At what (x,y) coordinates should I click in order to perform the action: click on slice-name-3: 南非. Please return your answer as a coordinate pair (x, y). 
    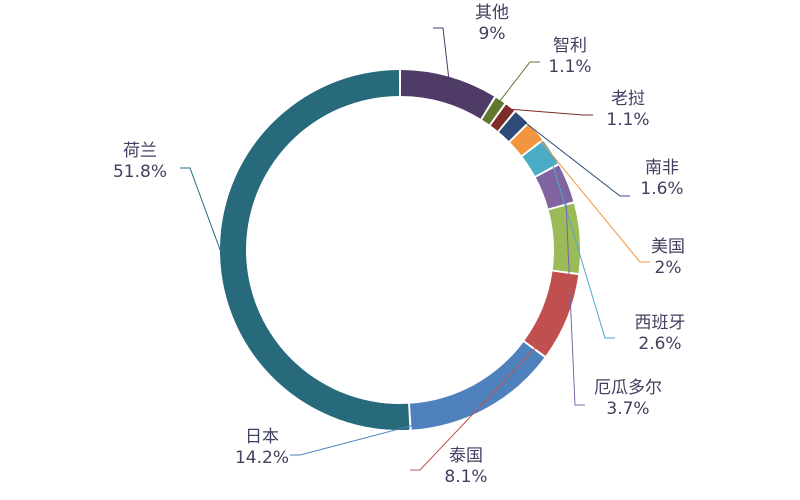
    Looking at the image, I should click on (662, 168).